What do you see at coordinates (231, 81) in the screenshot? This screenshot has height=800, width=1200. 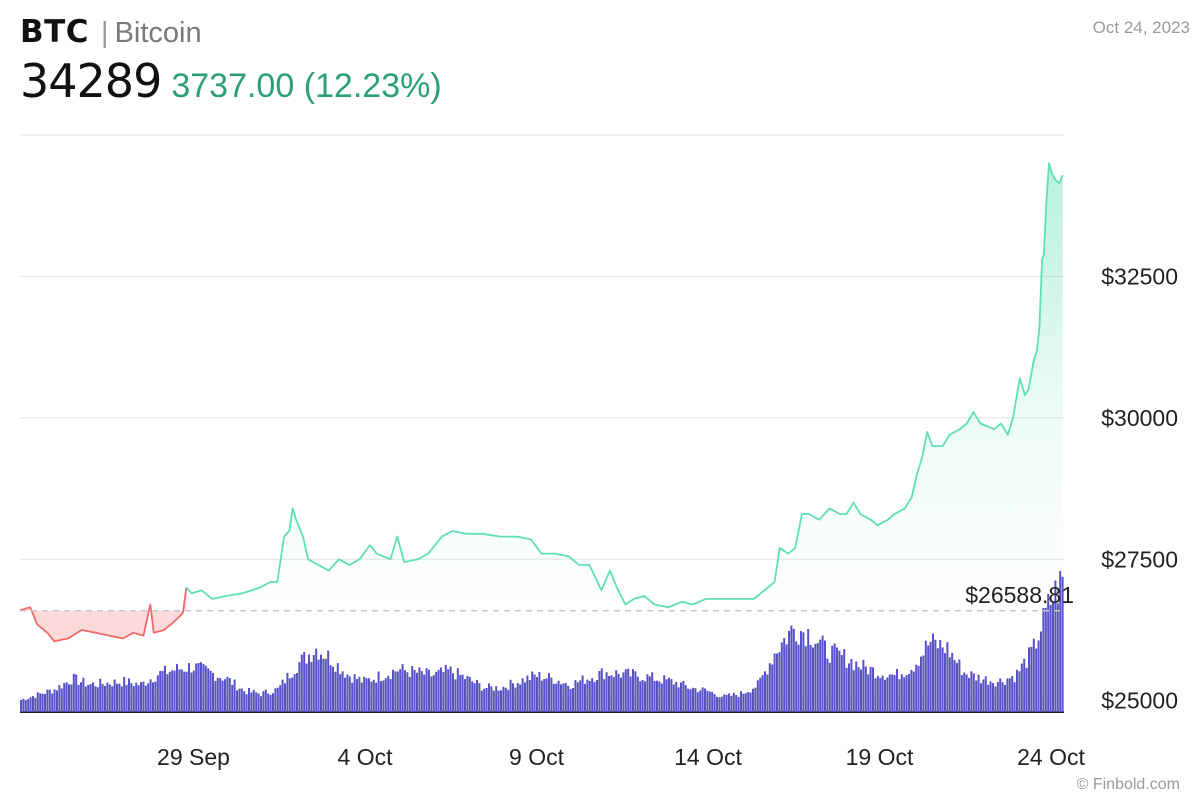 I see `price-row: 34289 3737.00 (12.23%)` at bounding box center [231, 81].